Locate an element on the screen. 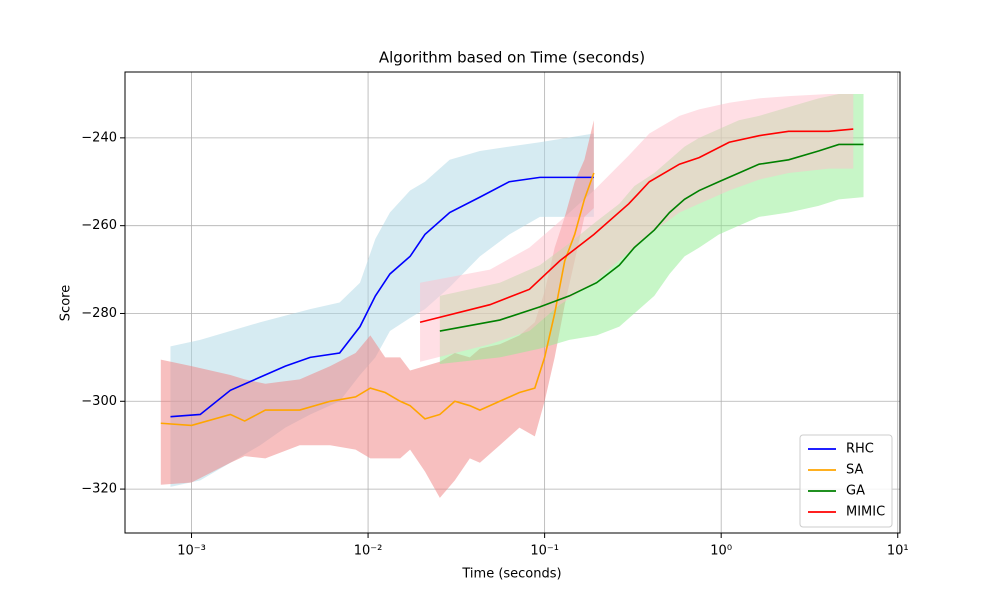  x-tick-label: 10⁻² is located at coordinates (368, 551).